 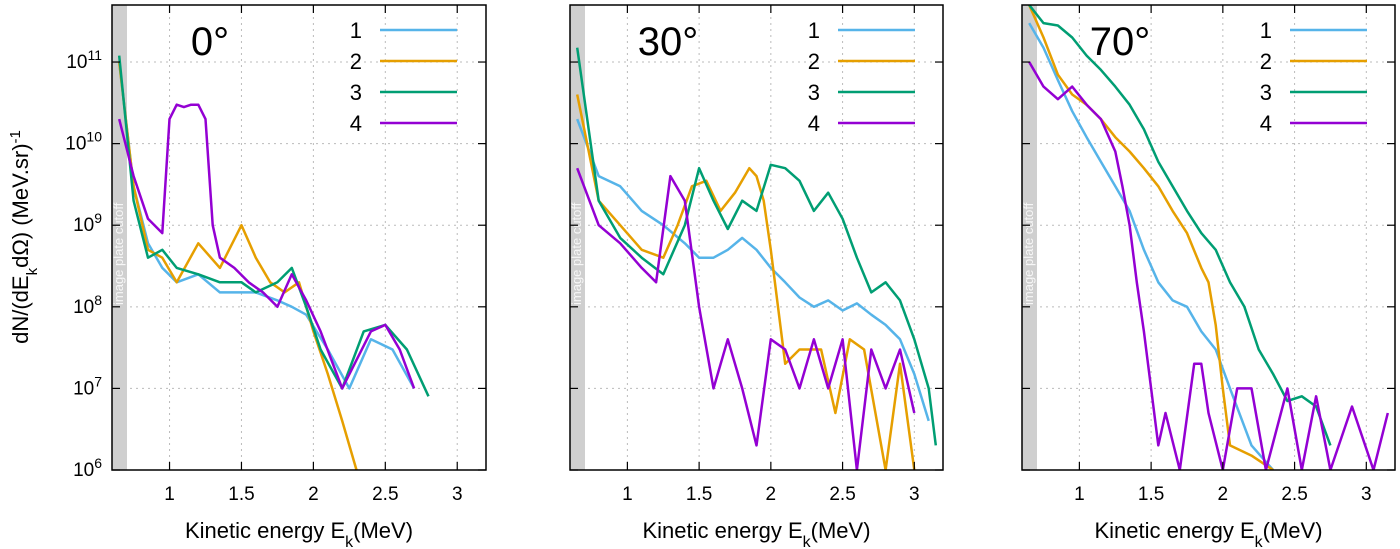 I want to click on angle-title: 30°, so click(x=668, y=42).